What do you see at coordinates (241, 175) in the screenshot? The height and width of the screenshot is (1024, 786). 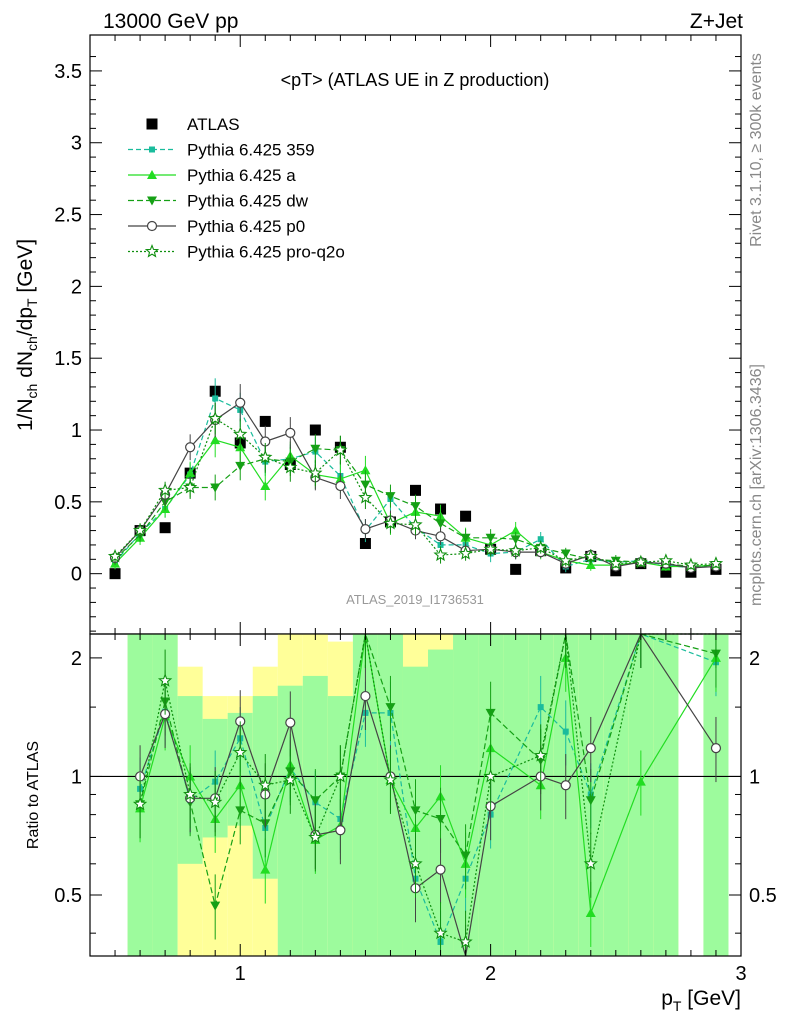 I see `legend-label: Pythia 6.425 a` at bounding box center [241, 175].